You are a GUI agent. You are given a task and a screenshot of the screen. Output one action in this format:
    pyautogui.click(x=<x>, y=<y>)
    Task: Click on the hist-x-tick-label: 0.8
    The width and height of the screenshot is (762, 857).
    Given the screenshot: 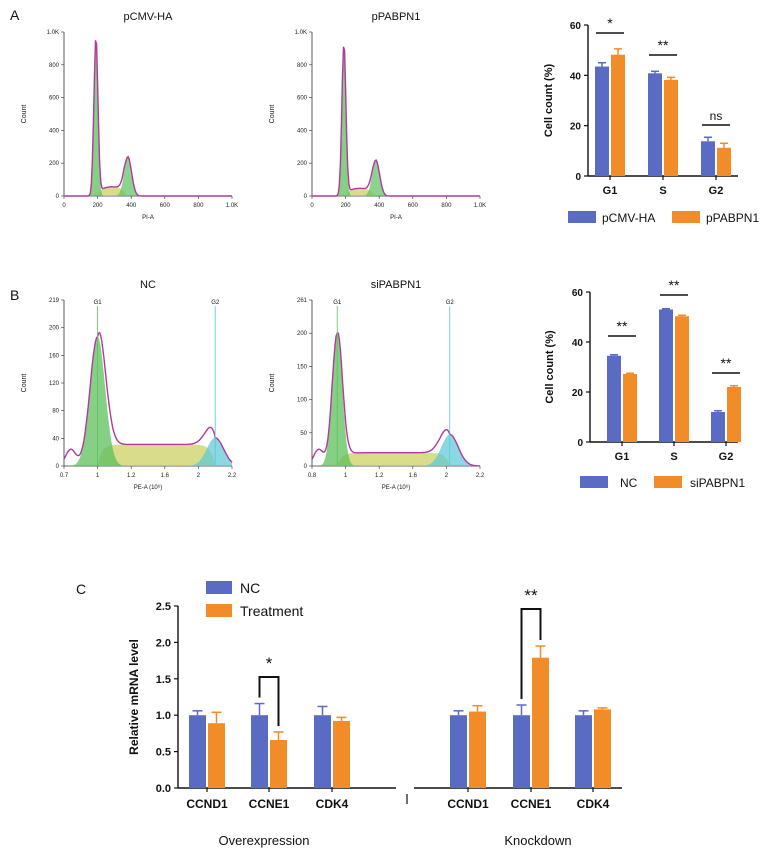 What is the action you would take?
    pyautogui.click(x=312, y=476)
    